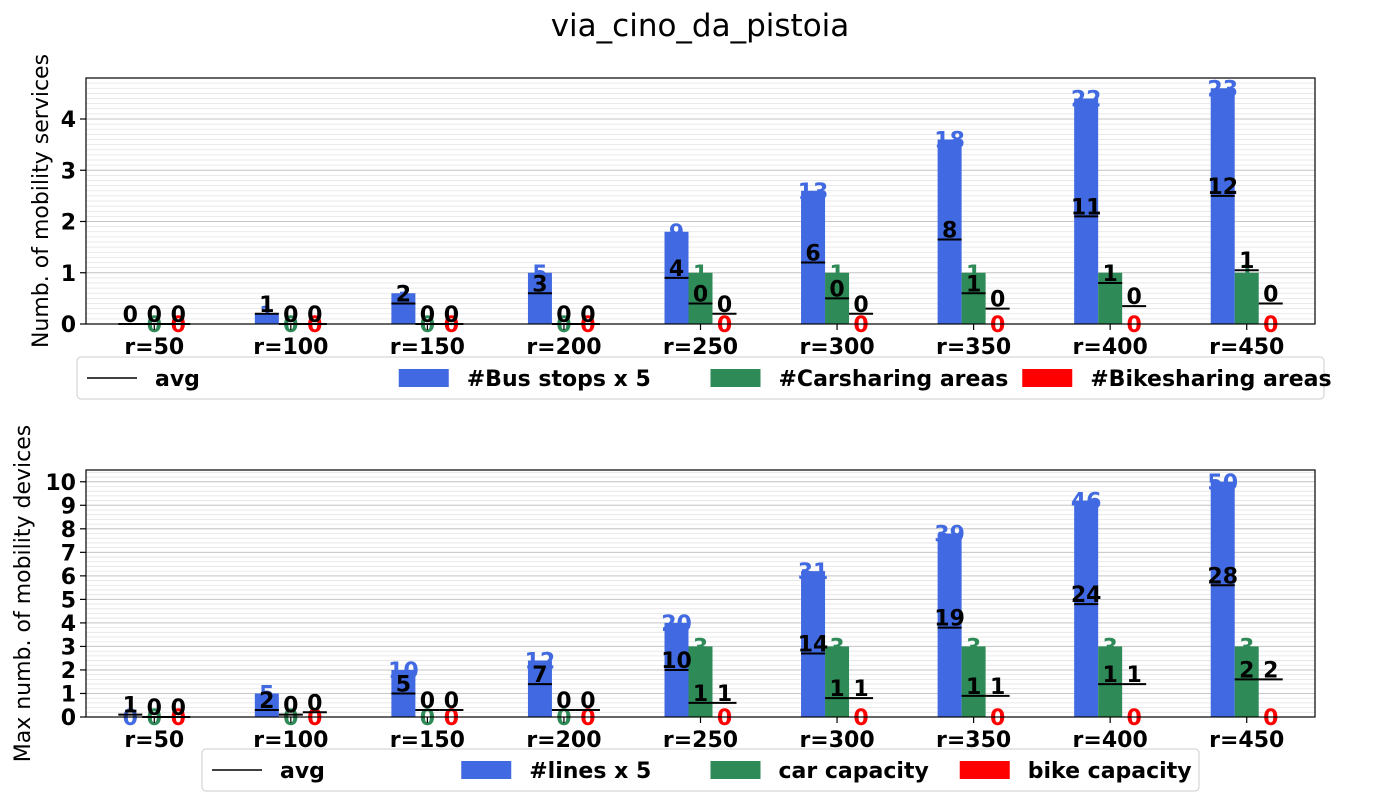  Describe the element at coordinates (68, 506) in the screenshot. I see `y-tick-label: 9` at that location.